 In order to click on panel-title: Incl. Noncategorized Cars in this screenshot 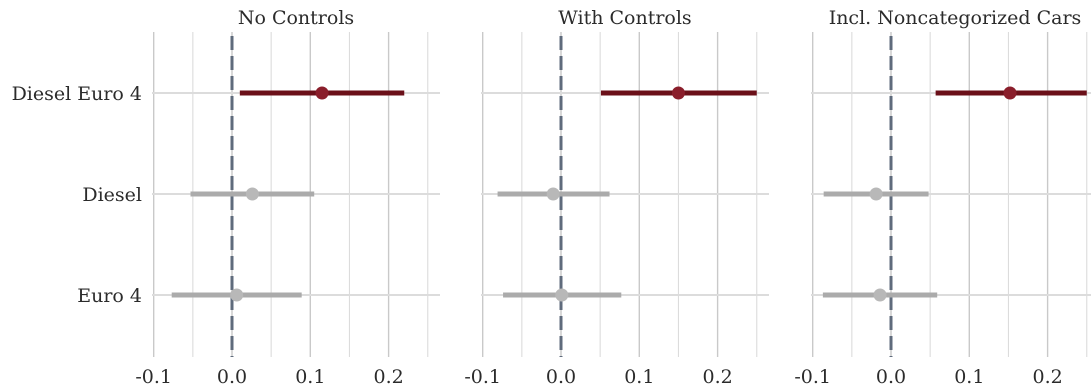, I will do `click(955, 18)`.